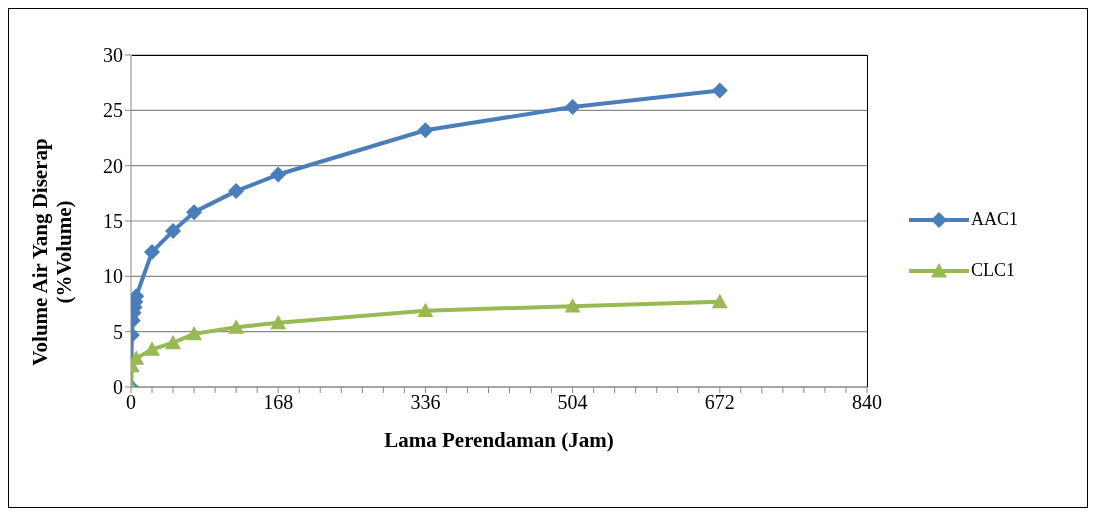  What do you see at coordinates (113, 55) in the screenshot?
I see `y-tick-label: 30` at bounding box center [113, 55].